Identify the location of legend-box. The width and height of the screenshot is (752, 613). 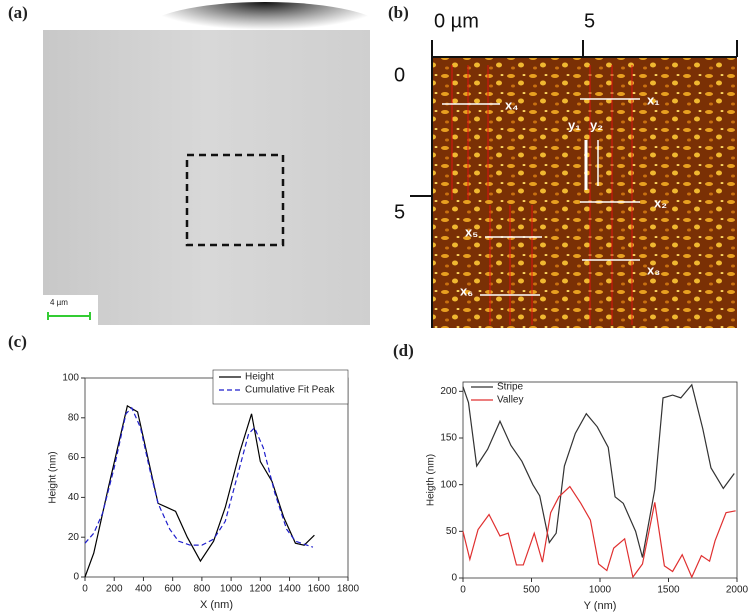
(280, 387).